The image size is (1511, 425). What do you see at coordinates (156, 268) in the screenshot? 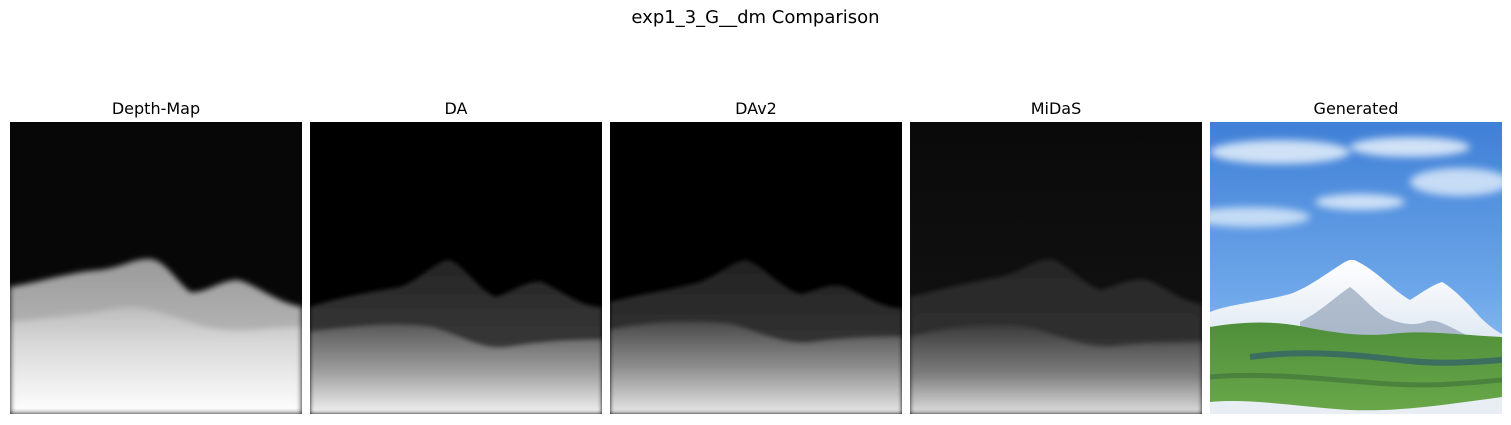
I see `depth-map-image` at bounding box center [156, 268].